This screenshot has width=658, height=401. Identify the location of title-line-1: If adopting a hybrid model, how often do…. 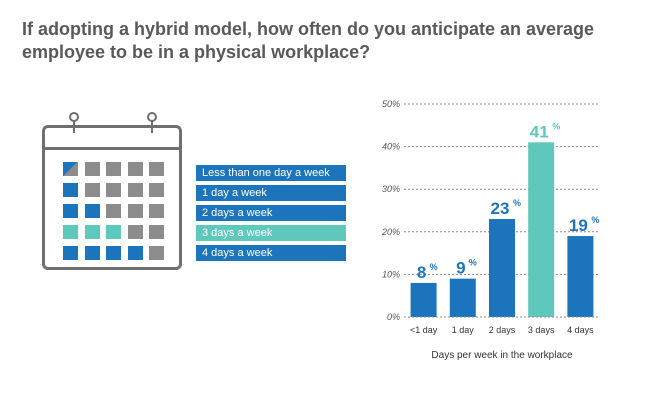
(308, 29).